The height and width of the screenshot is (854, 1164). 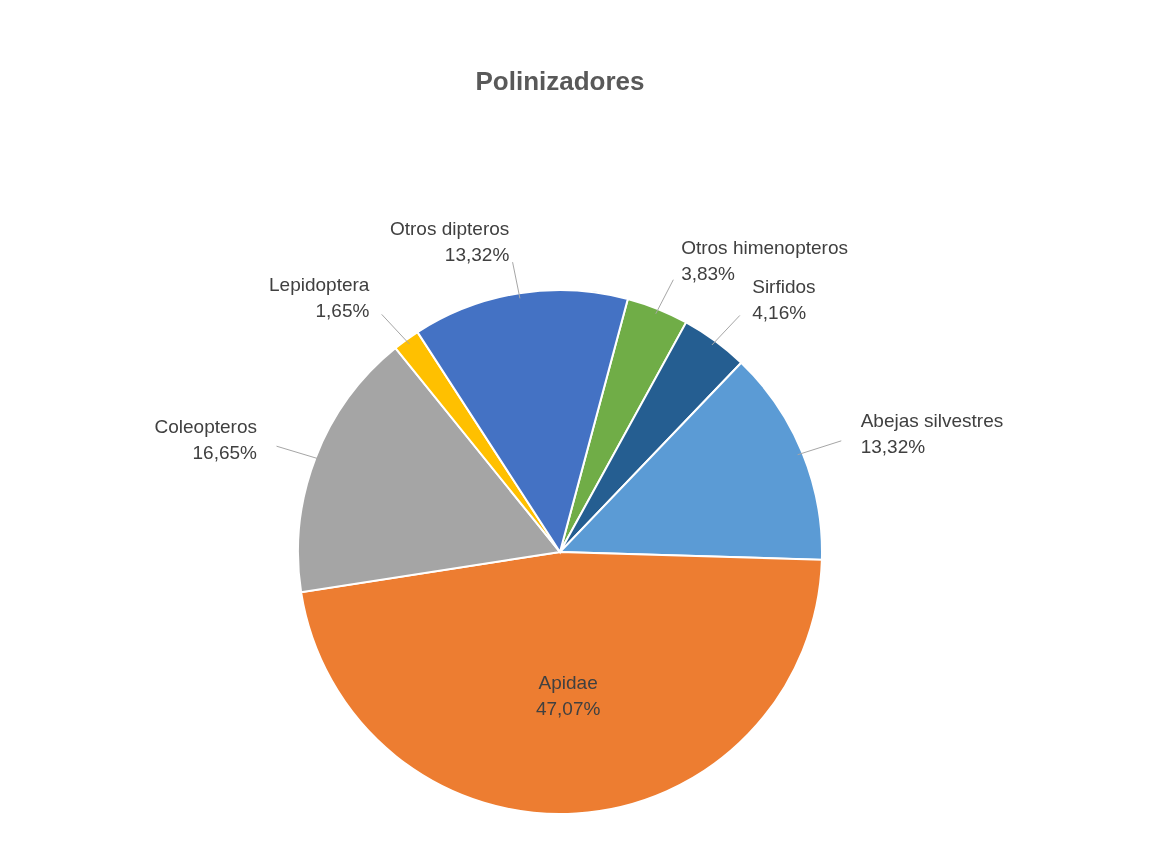 I want to click on data-label: 1,65%, so click(x=342, y=311).